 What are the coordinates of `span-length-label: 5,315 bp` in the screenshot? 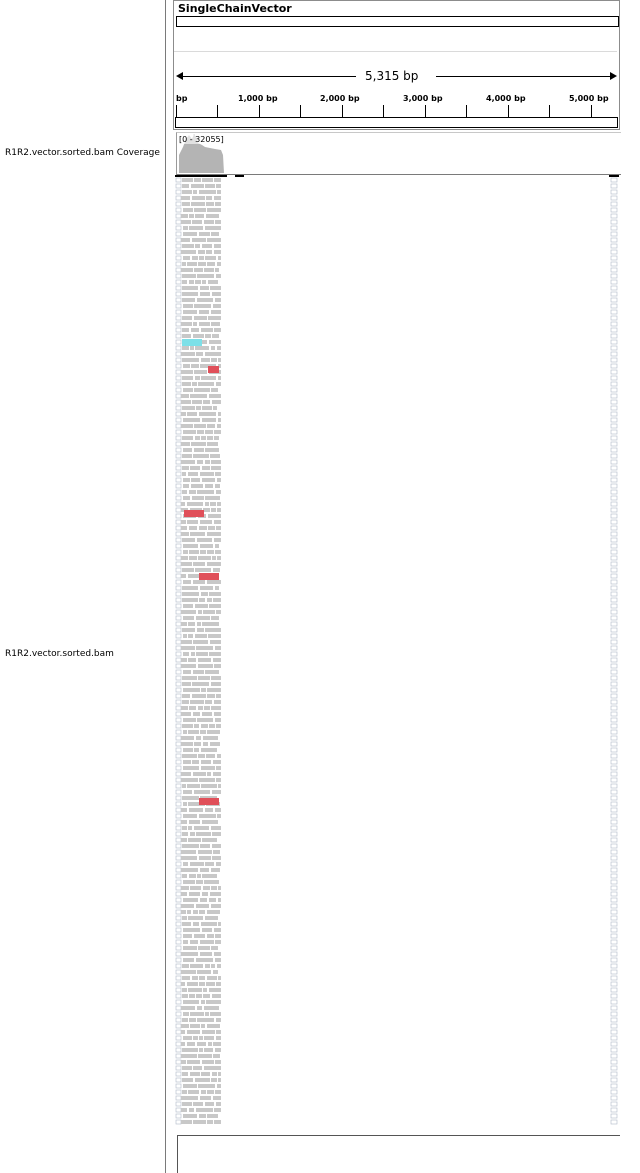 It's located at (392, 76).